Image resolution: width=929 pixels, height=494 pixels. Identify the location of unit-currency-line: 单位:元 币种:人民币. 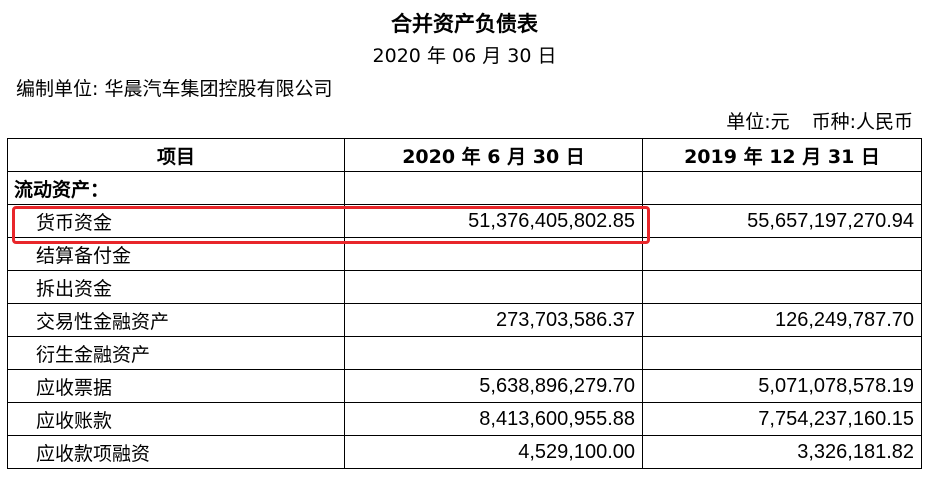
(819, 120).